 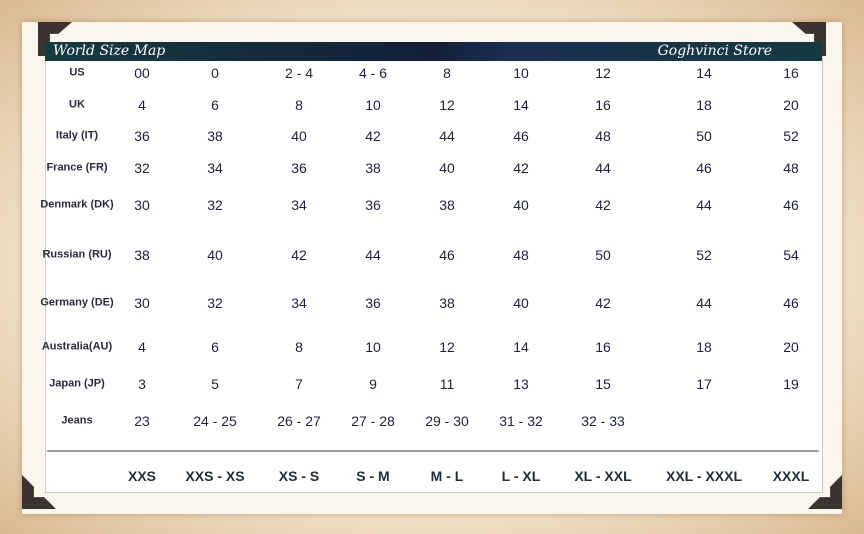 What do you see at coordinates (603, 421) in the screenshot?
I see `table-cell: 32 - 33` at bounding box center [603, 421].